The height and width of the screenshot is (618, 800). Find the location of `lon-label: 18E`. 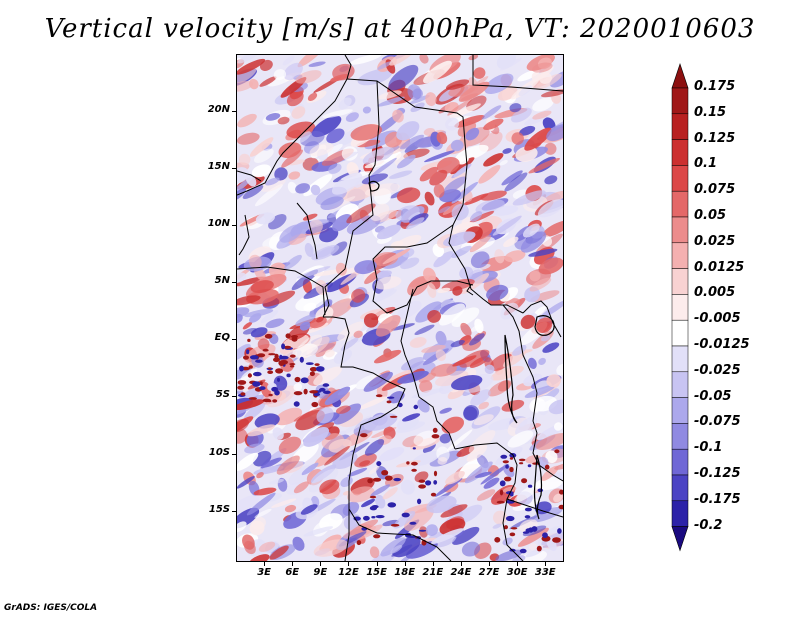

lon-label: 18E is located at coordinates (405, 572).